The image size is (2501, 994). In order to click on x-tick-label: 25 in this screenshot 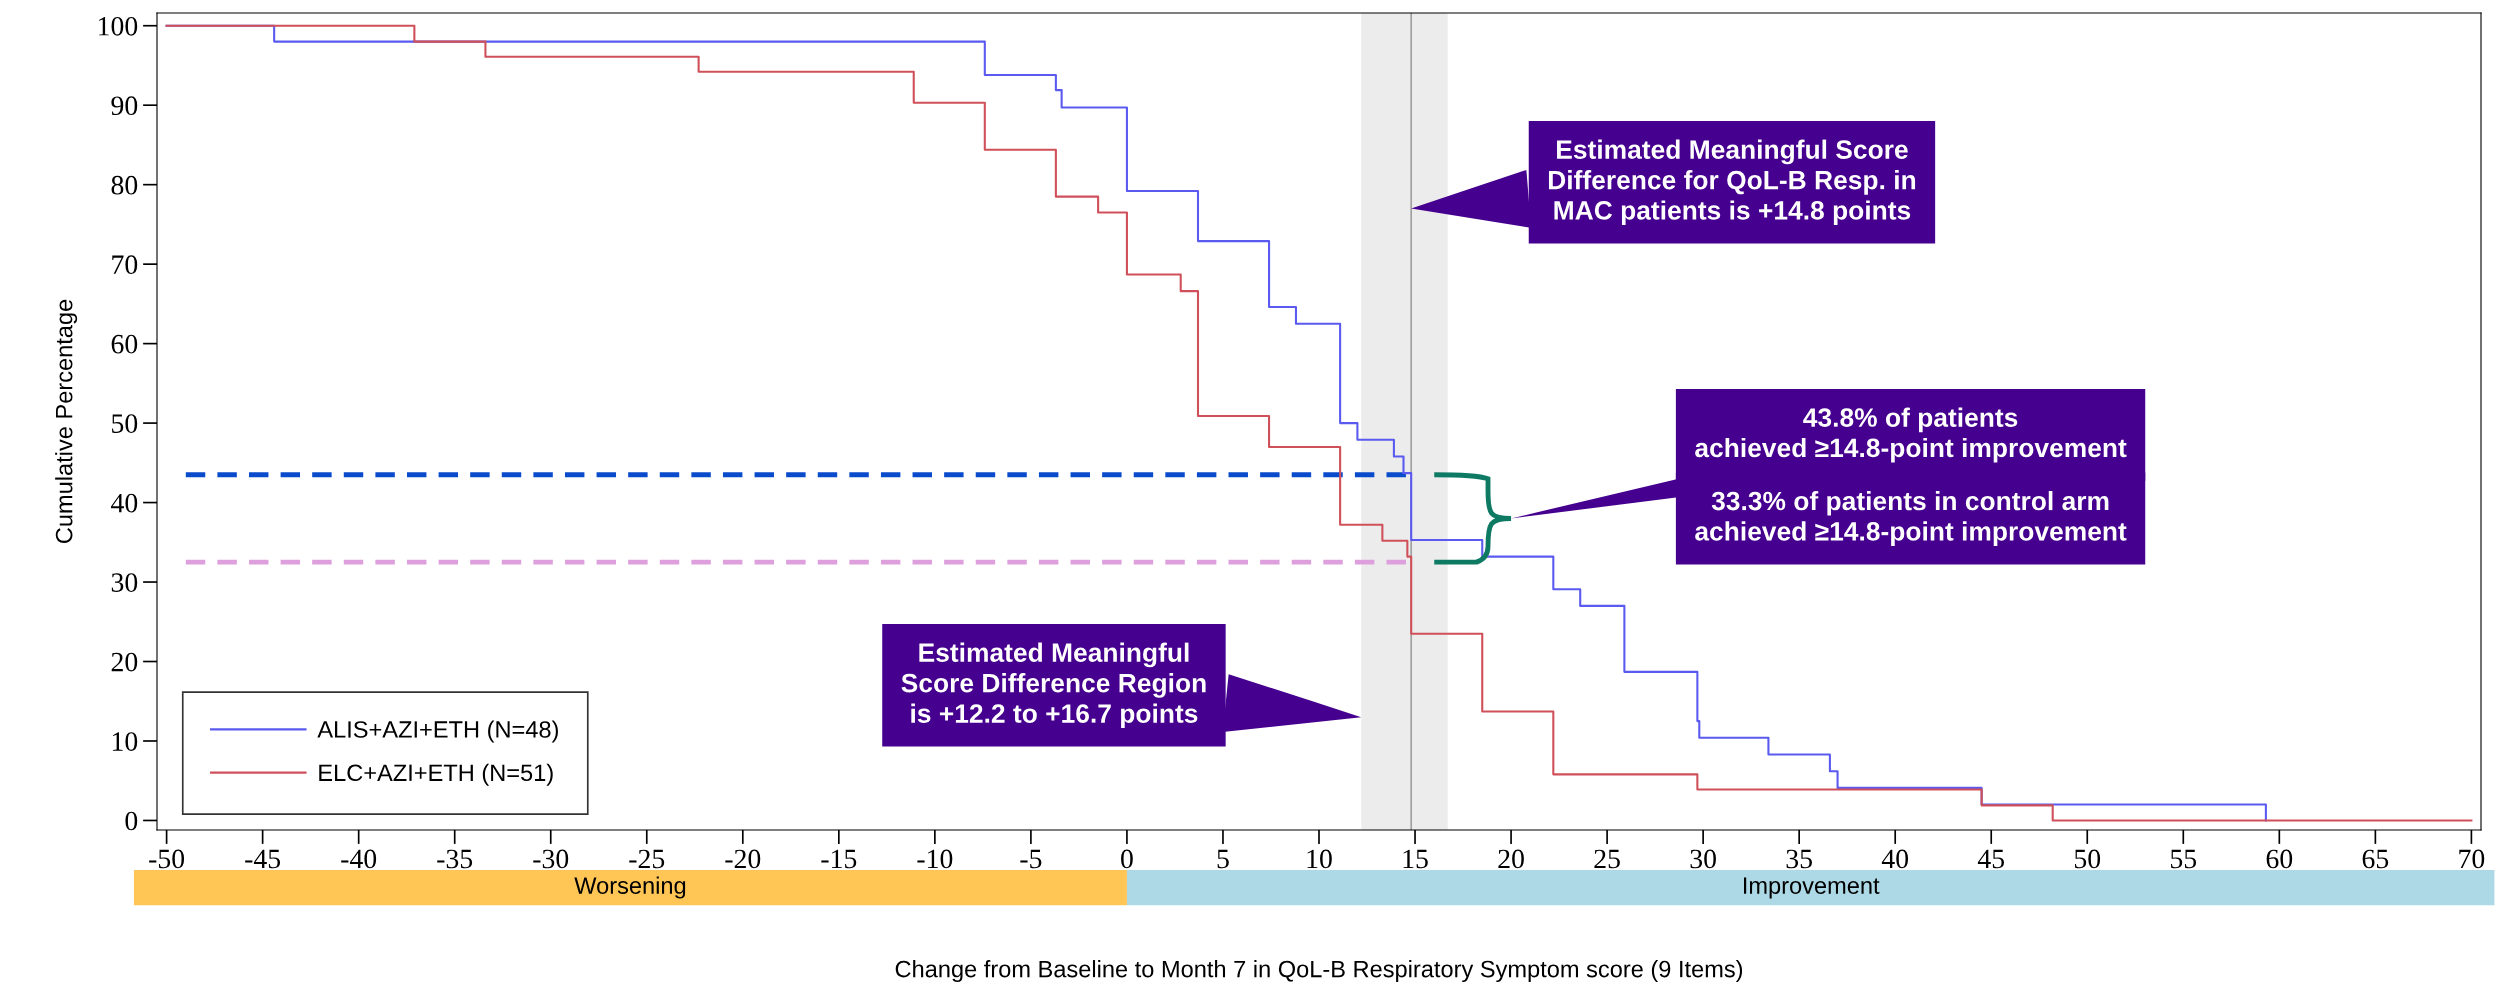, I will do `click(1607, 859)`.